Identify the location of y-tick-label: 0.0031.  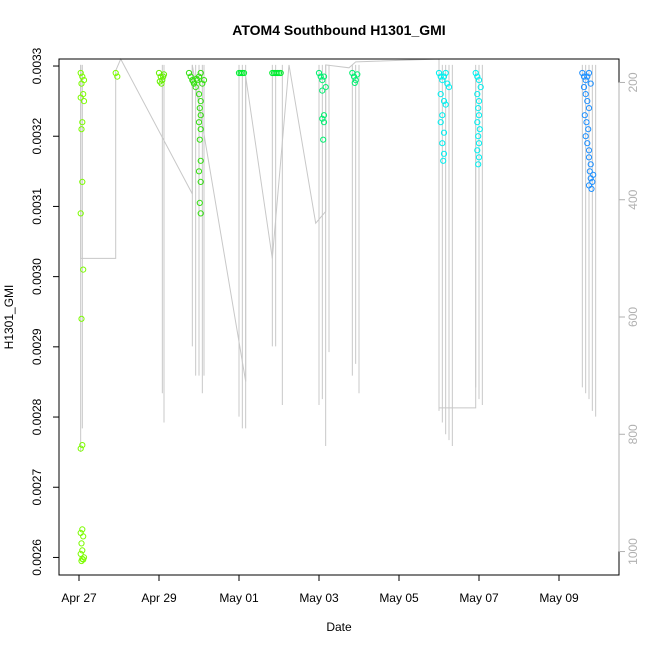
(37, 206).